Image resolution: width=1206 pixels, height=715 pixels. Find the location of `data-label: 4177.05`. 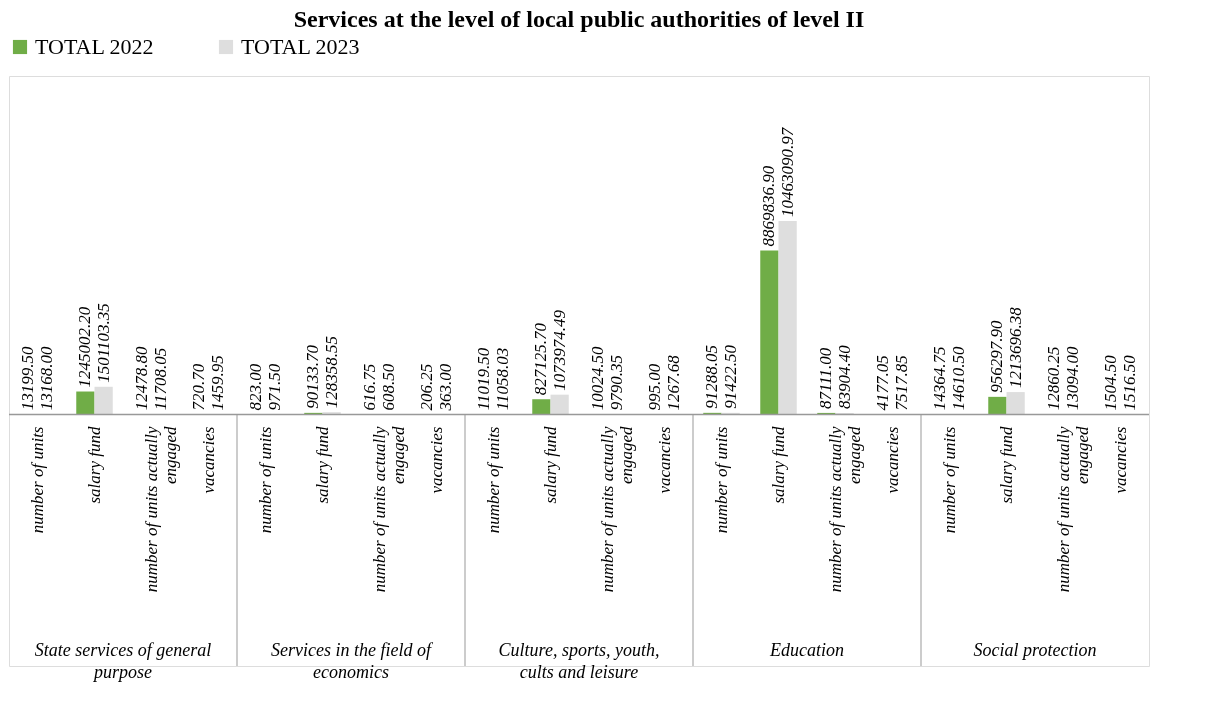

data-label: 4177.05 is located at coordinates (883, 383).